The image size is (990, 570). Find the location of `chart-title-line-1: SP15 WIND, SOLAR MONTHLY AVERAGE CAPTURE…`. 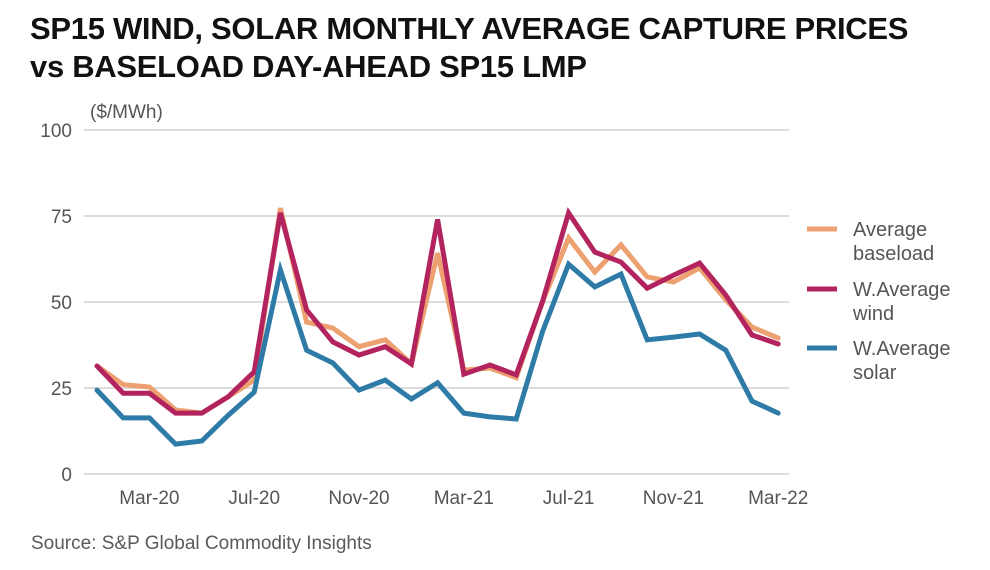

chart-title-line-1: SP15 WIND, SOLAR MONTHLY AVERAGE CAPTURE… is located at coordinates (469, 28).